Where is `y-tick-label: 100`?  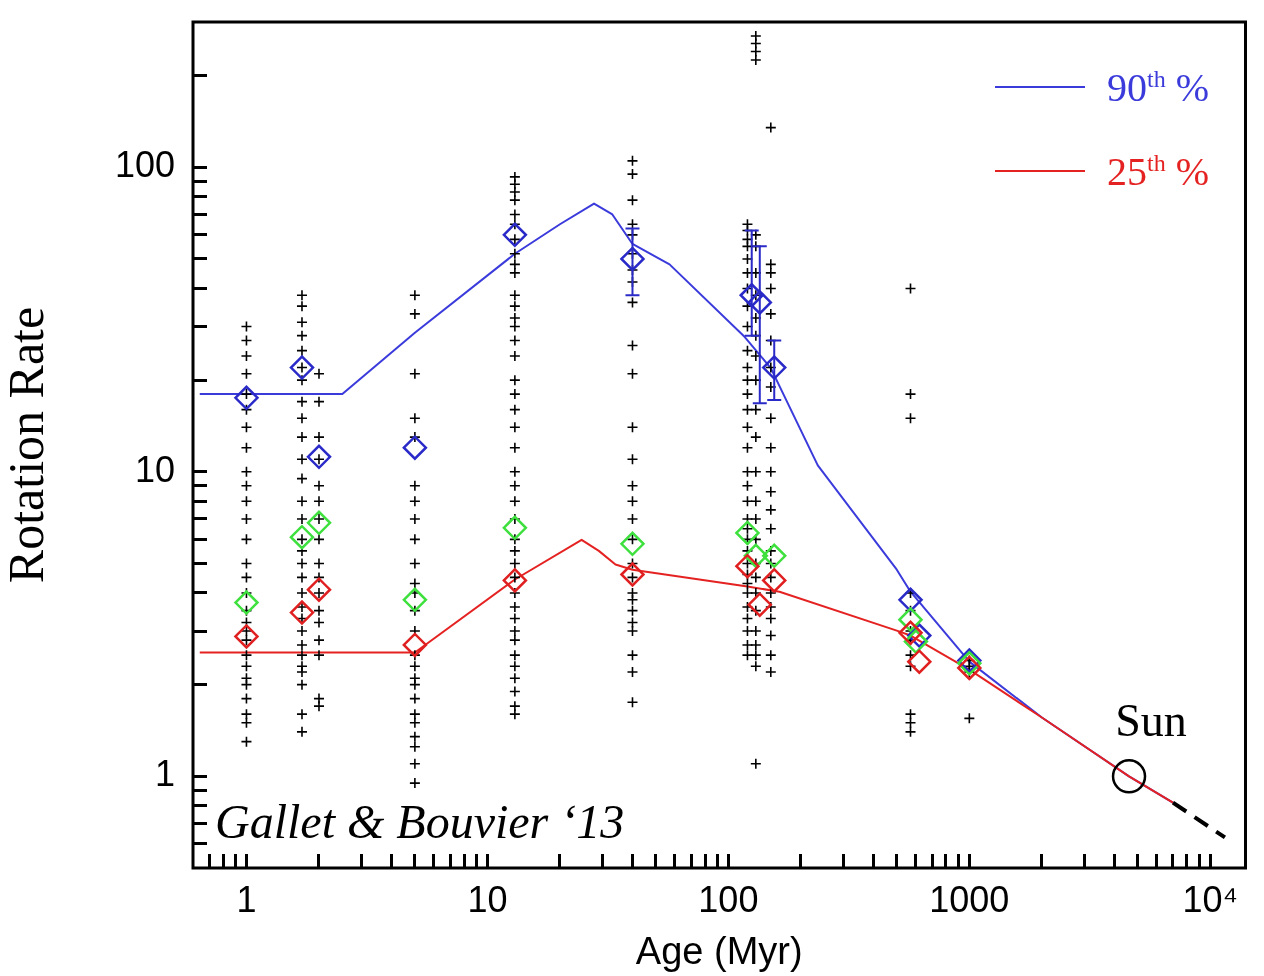
y-tick-label: 100 is located at coordinates (144, 165).